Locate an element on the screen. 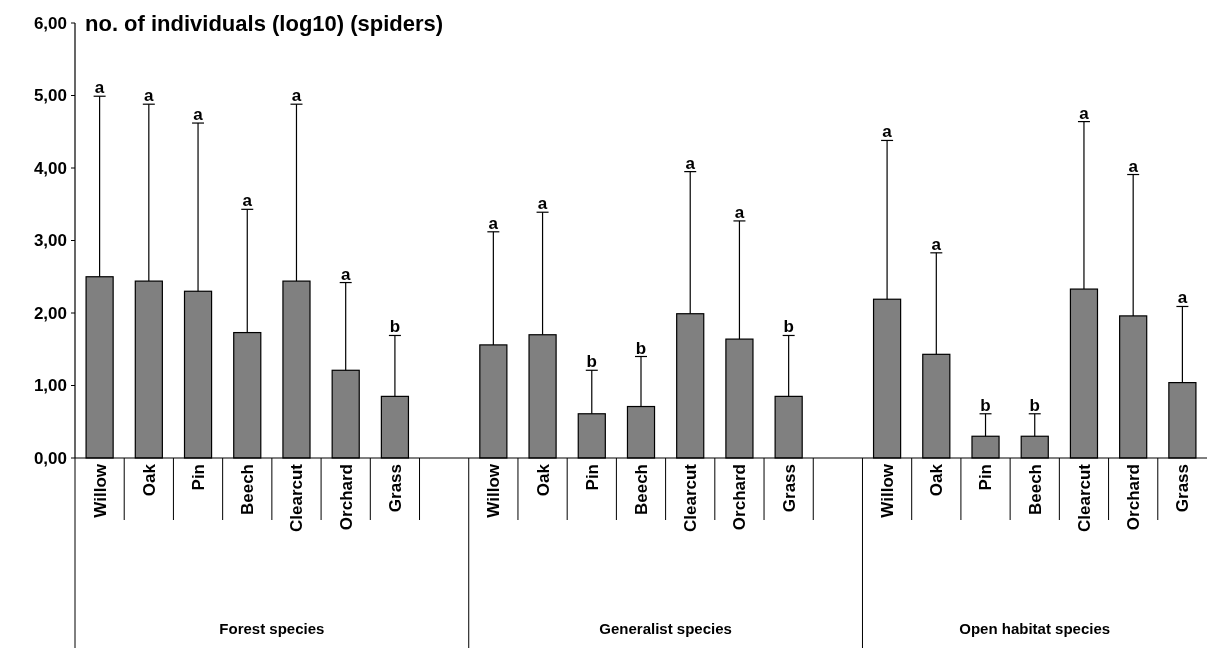 The height and width of the screenshot is (652, 1215). y-tick-label: 5,00 is located at coordinates (50, 96).